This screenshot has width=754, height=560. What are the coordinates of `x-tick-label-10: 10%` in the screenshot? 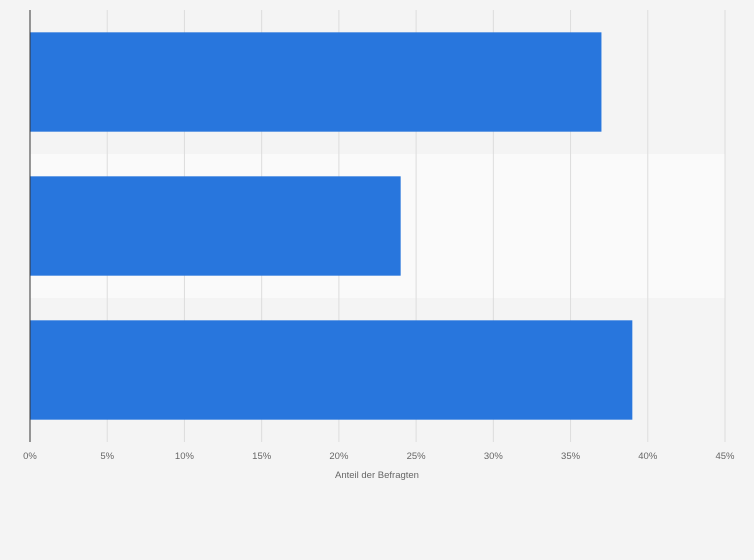 It's located at (185, 456).